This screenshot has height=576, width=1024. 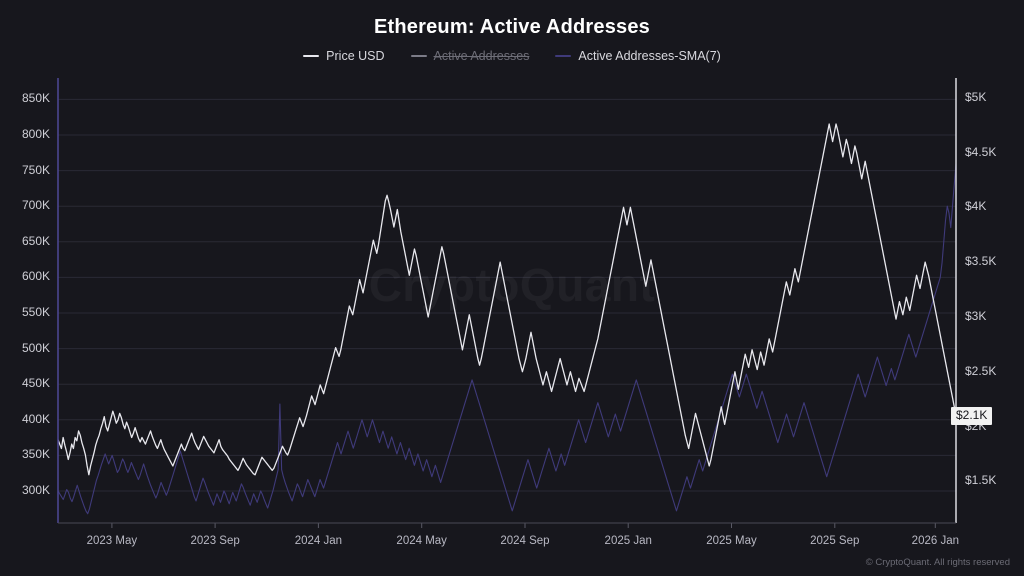 What do you see at coordinates (112, 541) in the screenshot?
I see `x-axis-tick-label: 2023 May` at bounding box center [112, 541].